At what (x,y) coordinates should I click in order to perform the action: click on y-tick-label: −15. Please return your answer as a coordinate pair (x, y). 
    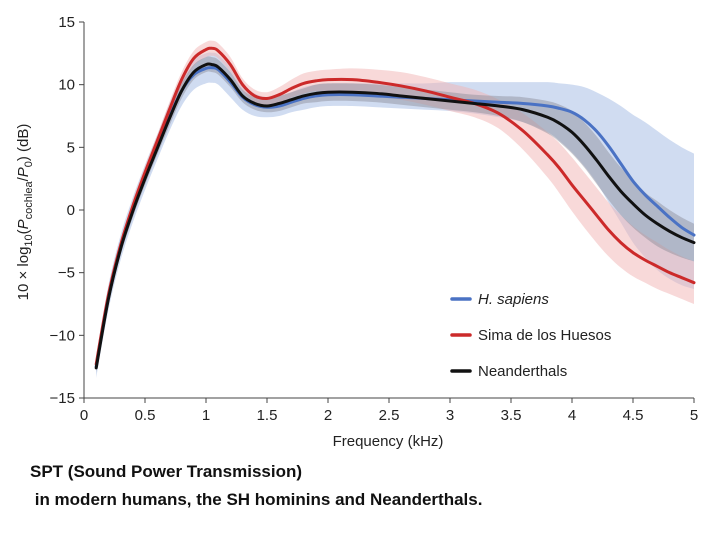
    Looking at the image, I should click on (62, 398).